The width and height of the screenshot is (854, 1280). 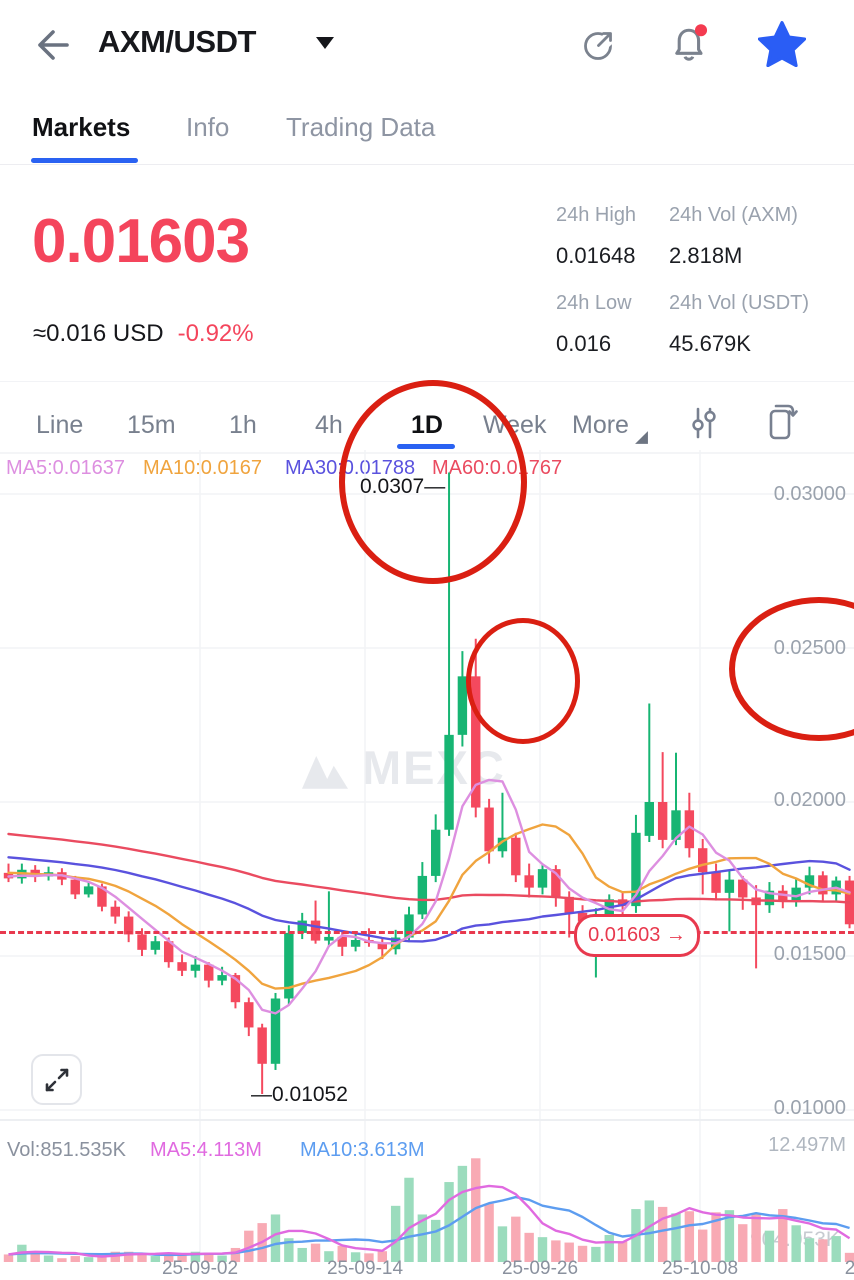 What do you see at coordinates (596, 255) in the screenshot?
I see `stat-value: 0.01648` at bounding box center [596, 255].